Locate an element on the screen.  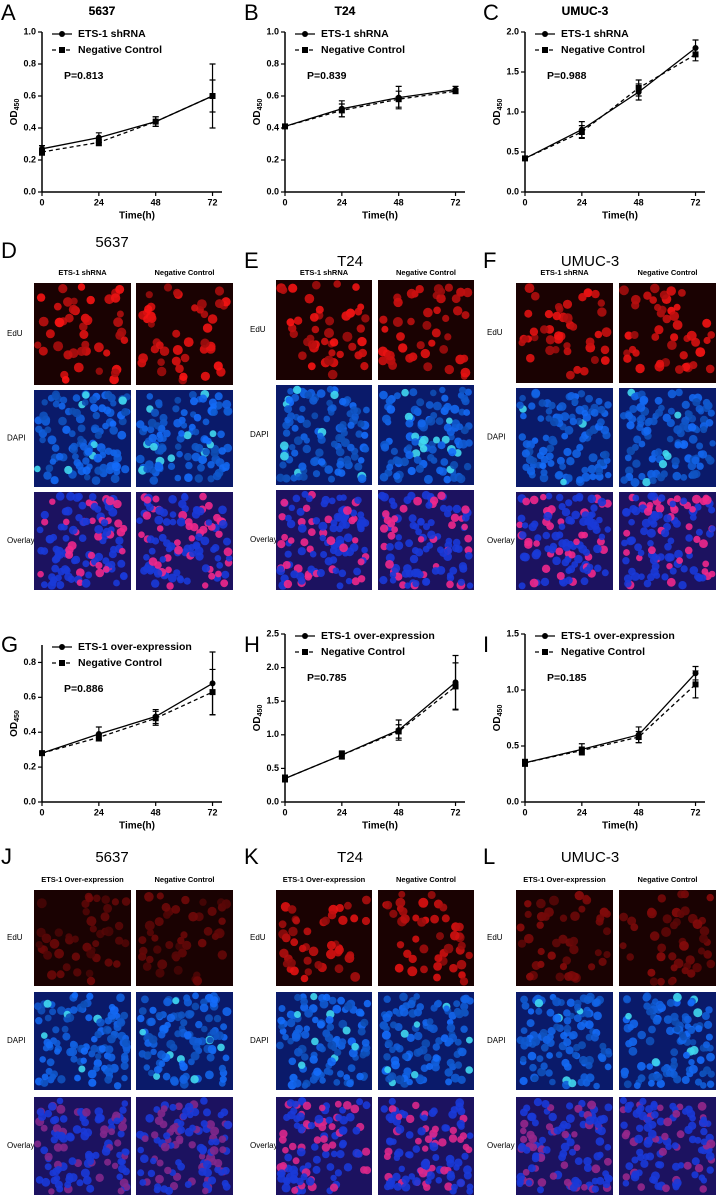
y-tick-label: 0.0 is located at coordinates (29, 801).